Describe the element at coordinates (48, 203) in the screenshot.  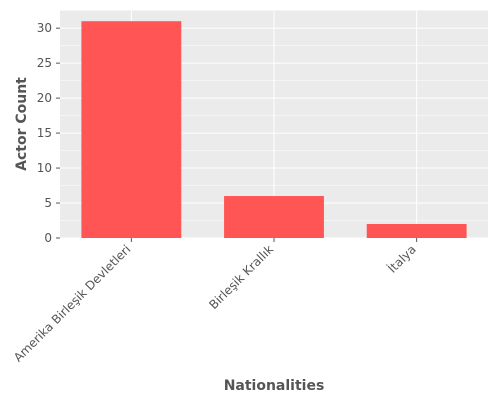
I see `y-tick-label: 5` at that location.